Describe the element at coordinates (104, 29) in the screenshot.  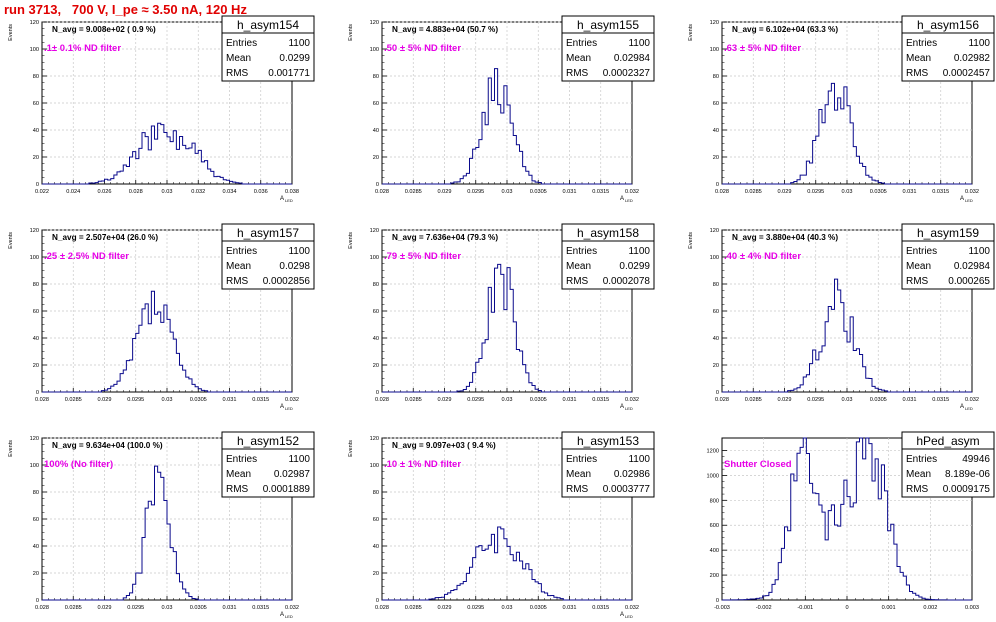
I see `navg-label: N_avg = 9.008e+02 ( 0.9 %)` at that location.